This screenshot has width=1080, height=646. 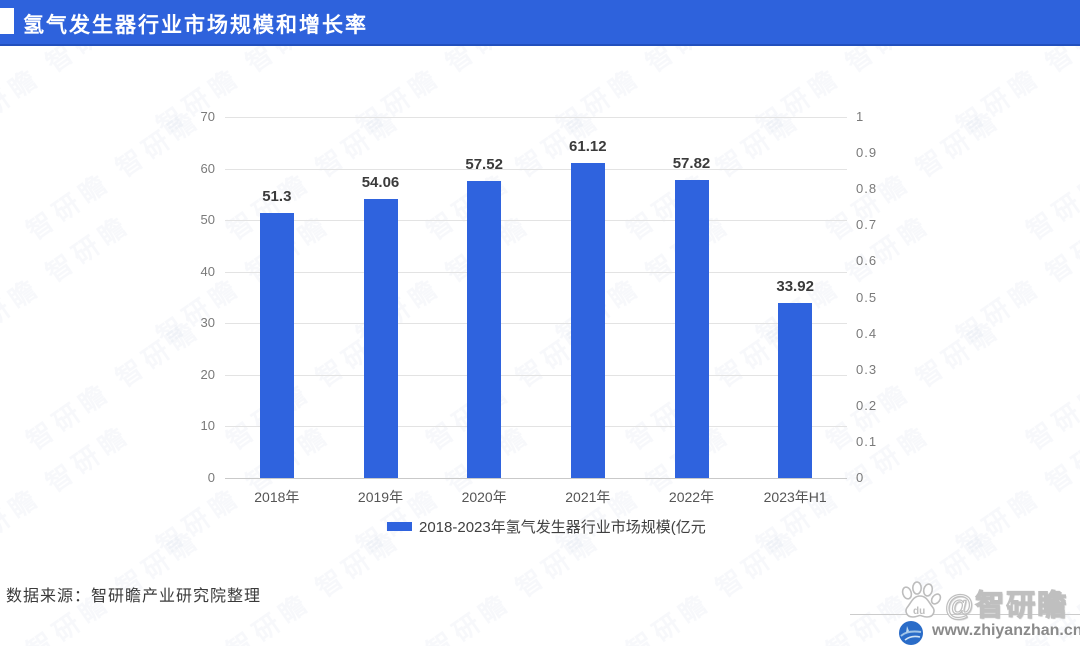 What do you see at coordinates (134, 596) in the screenshot?
I see `data-source-note: 数据来源：智研瞻产业研究院整理` at bounding box center [134, 596].